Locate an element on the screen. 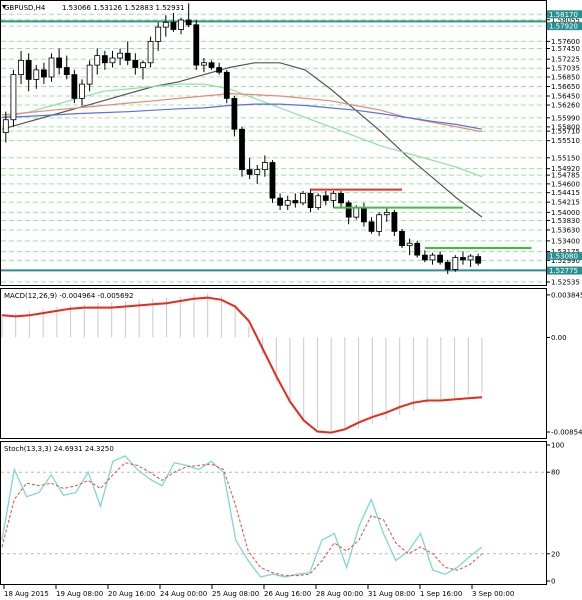 The width and height of the screenshot is (582, 600). price-axis-label: 1.53830 is located at coordinates (565, 221).